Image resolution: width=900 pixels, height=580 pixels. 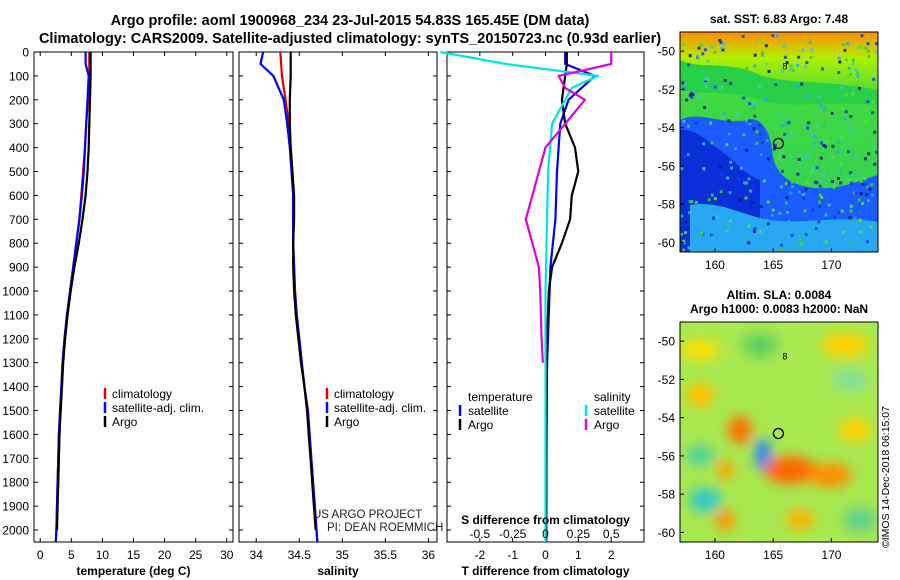 What do you see at coordinates (103, 555) in the screenshot?
I see `x-tick-label: 10` at bounding box center [103, 555].